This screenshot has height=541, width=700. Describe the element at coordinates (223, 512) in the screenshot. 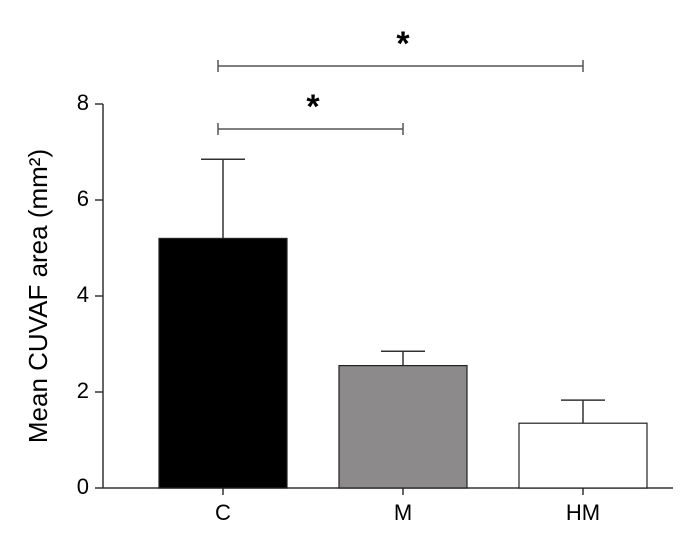

I see `x-tick-label: C` at that location.